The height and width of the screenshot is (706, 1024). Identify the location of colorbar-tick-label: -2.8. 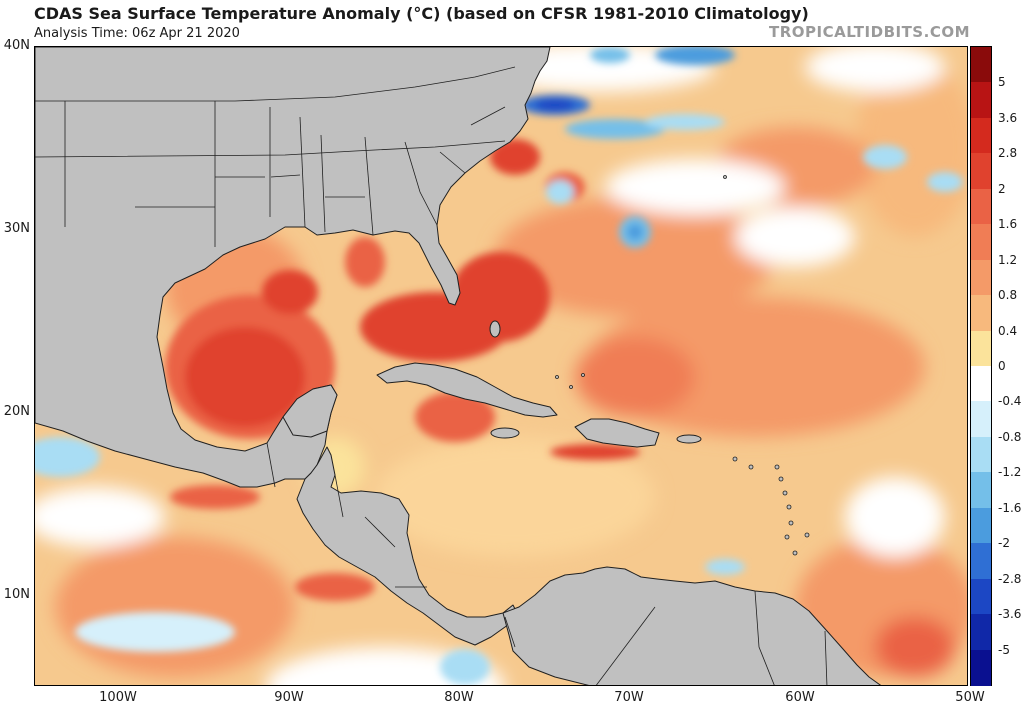
(1010, 578).